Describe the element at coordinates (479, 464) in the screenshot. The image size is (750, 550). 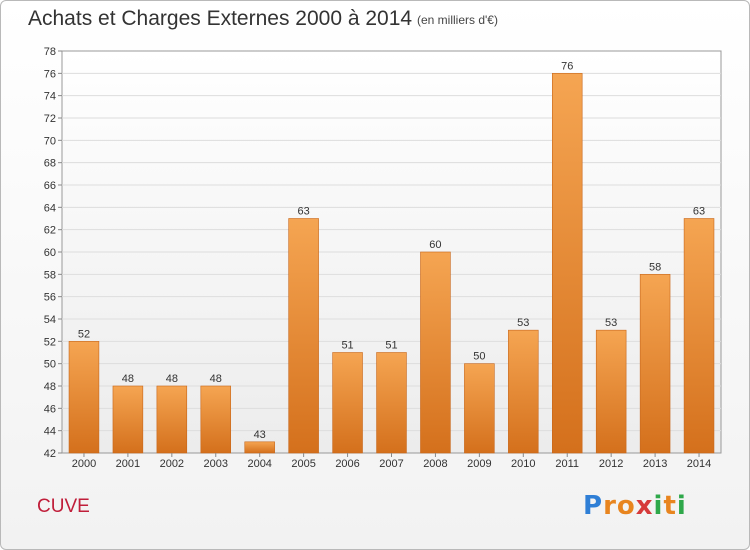
I see `x-tick-label: 2009` at that location.